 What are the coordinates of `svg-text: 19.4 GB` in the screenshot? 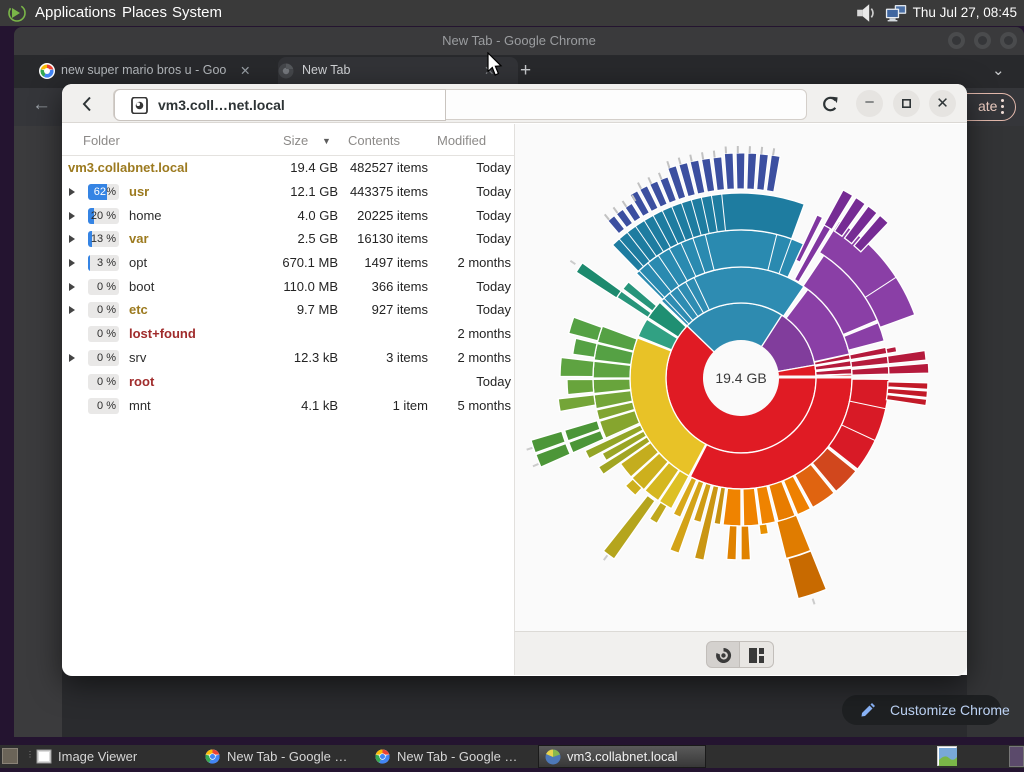 It's located at (740, 378).